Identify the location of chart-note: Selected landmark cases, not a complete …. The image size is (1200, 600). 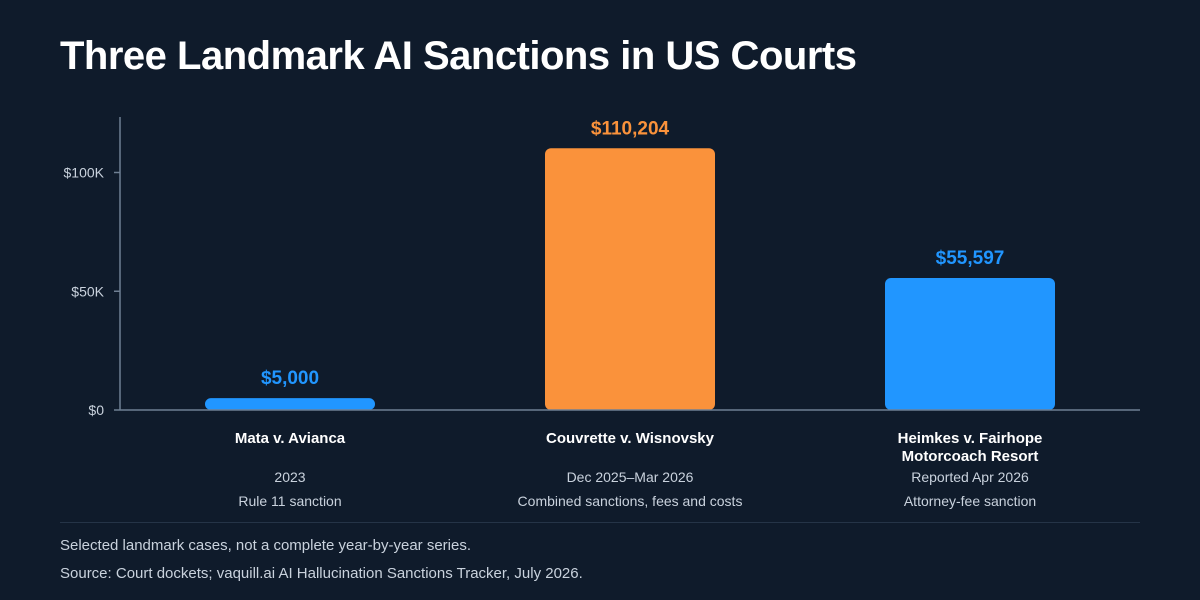
(266, 545).